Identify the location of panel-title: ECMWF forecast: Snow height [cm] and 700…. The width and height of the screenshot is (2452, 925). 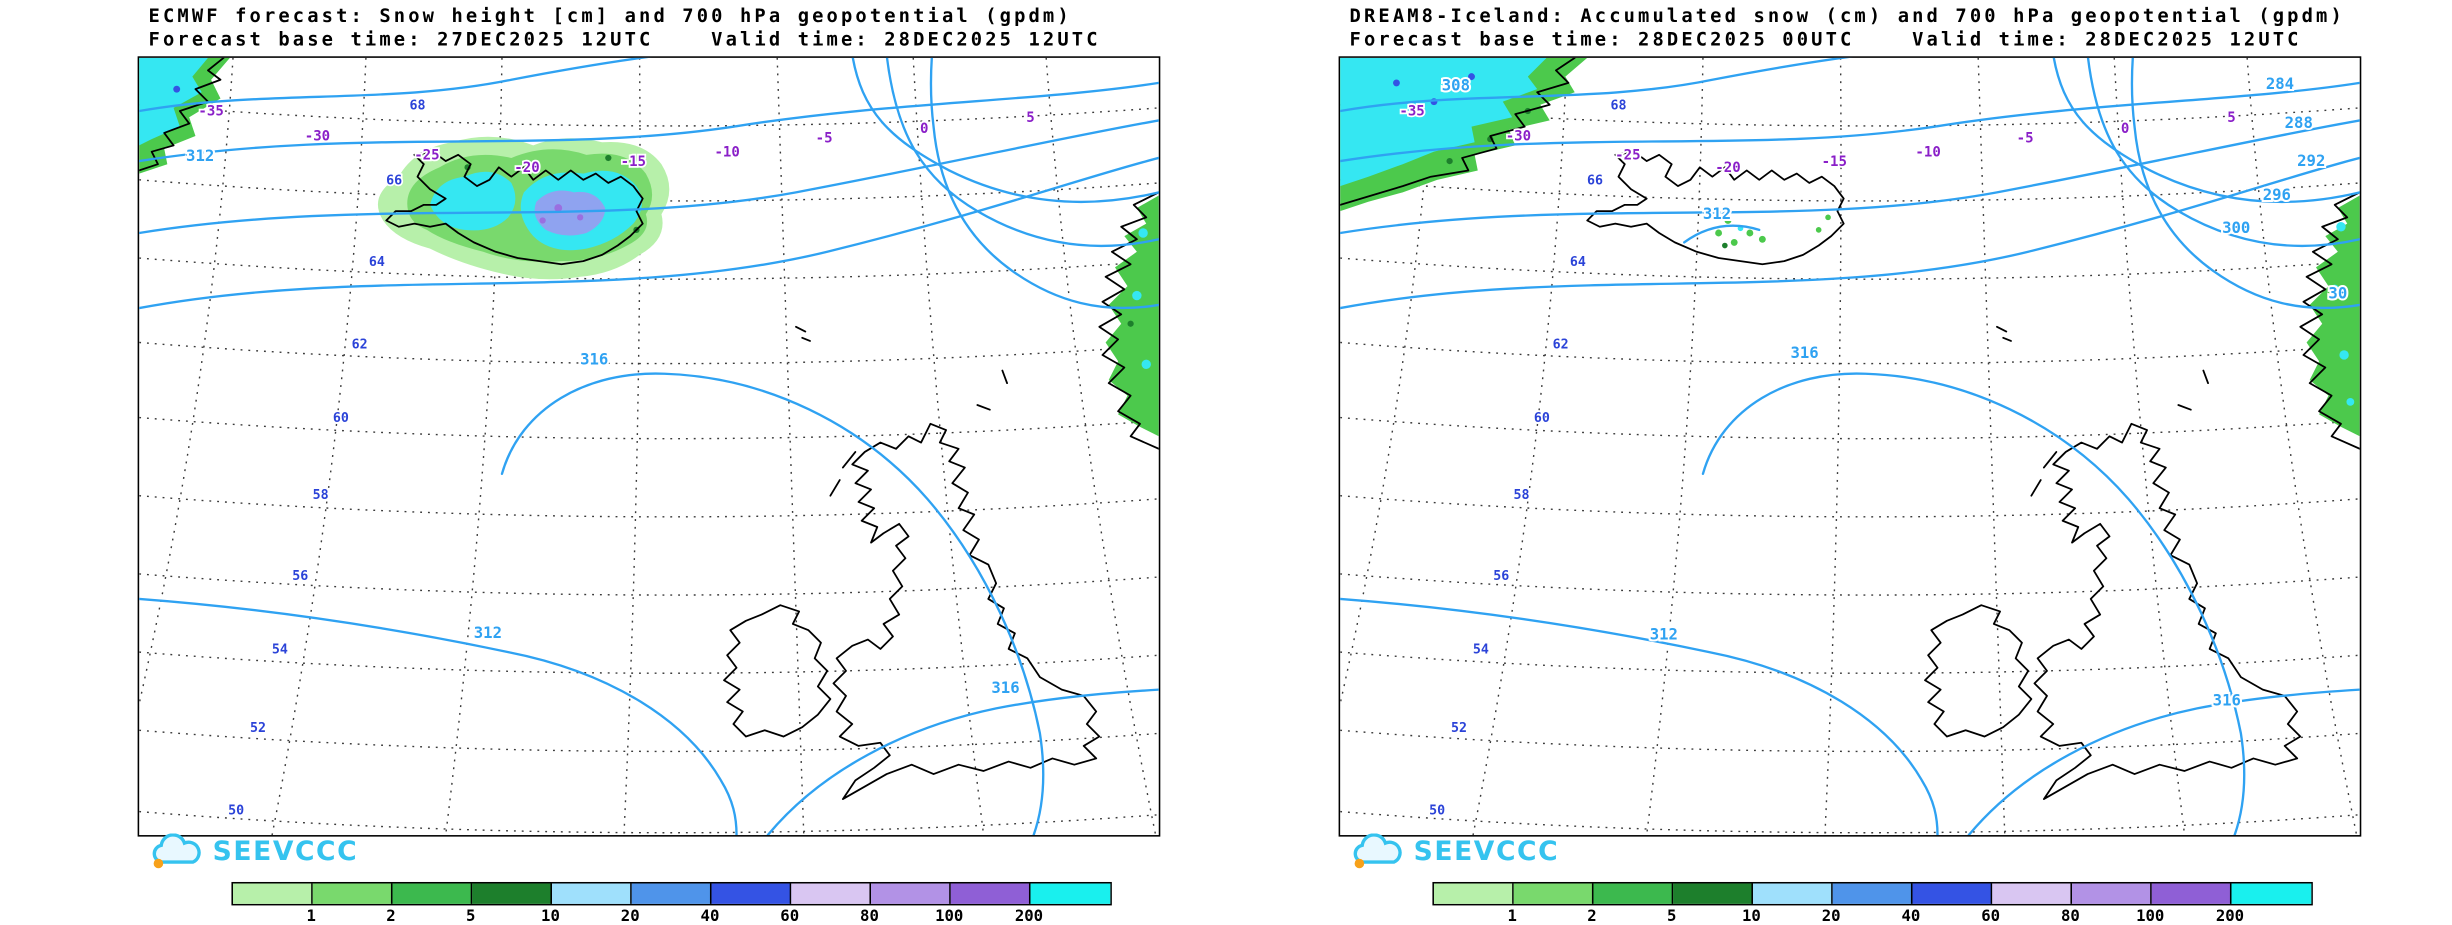
(610, 15).